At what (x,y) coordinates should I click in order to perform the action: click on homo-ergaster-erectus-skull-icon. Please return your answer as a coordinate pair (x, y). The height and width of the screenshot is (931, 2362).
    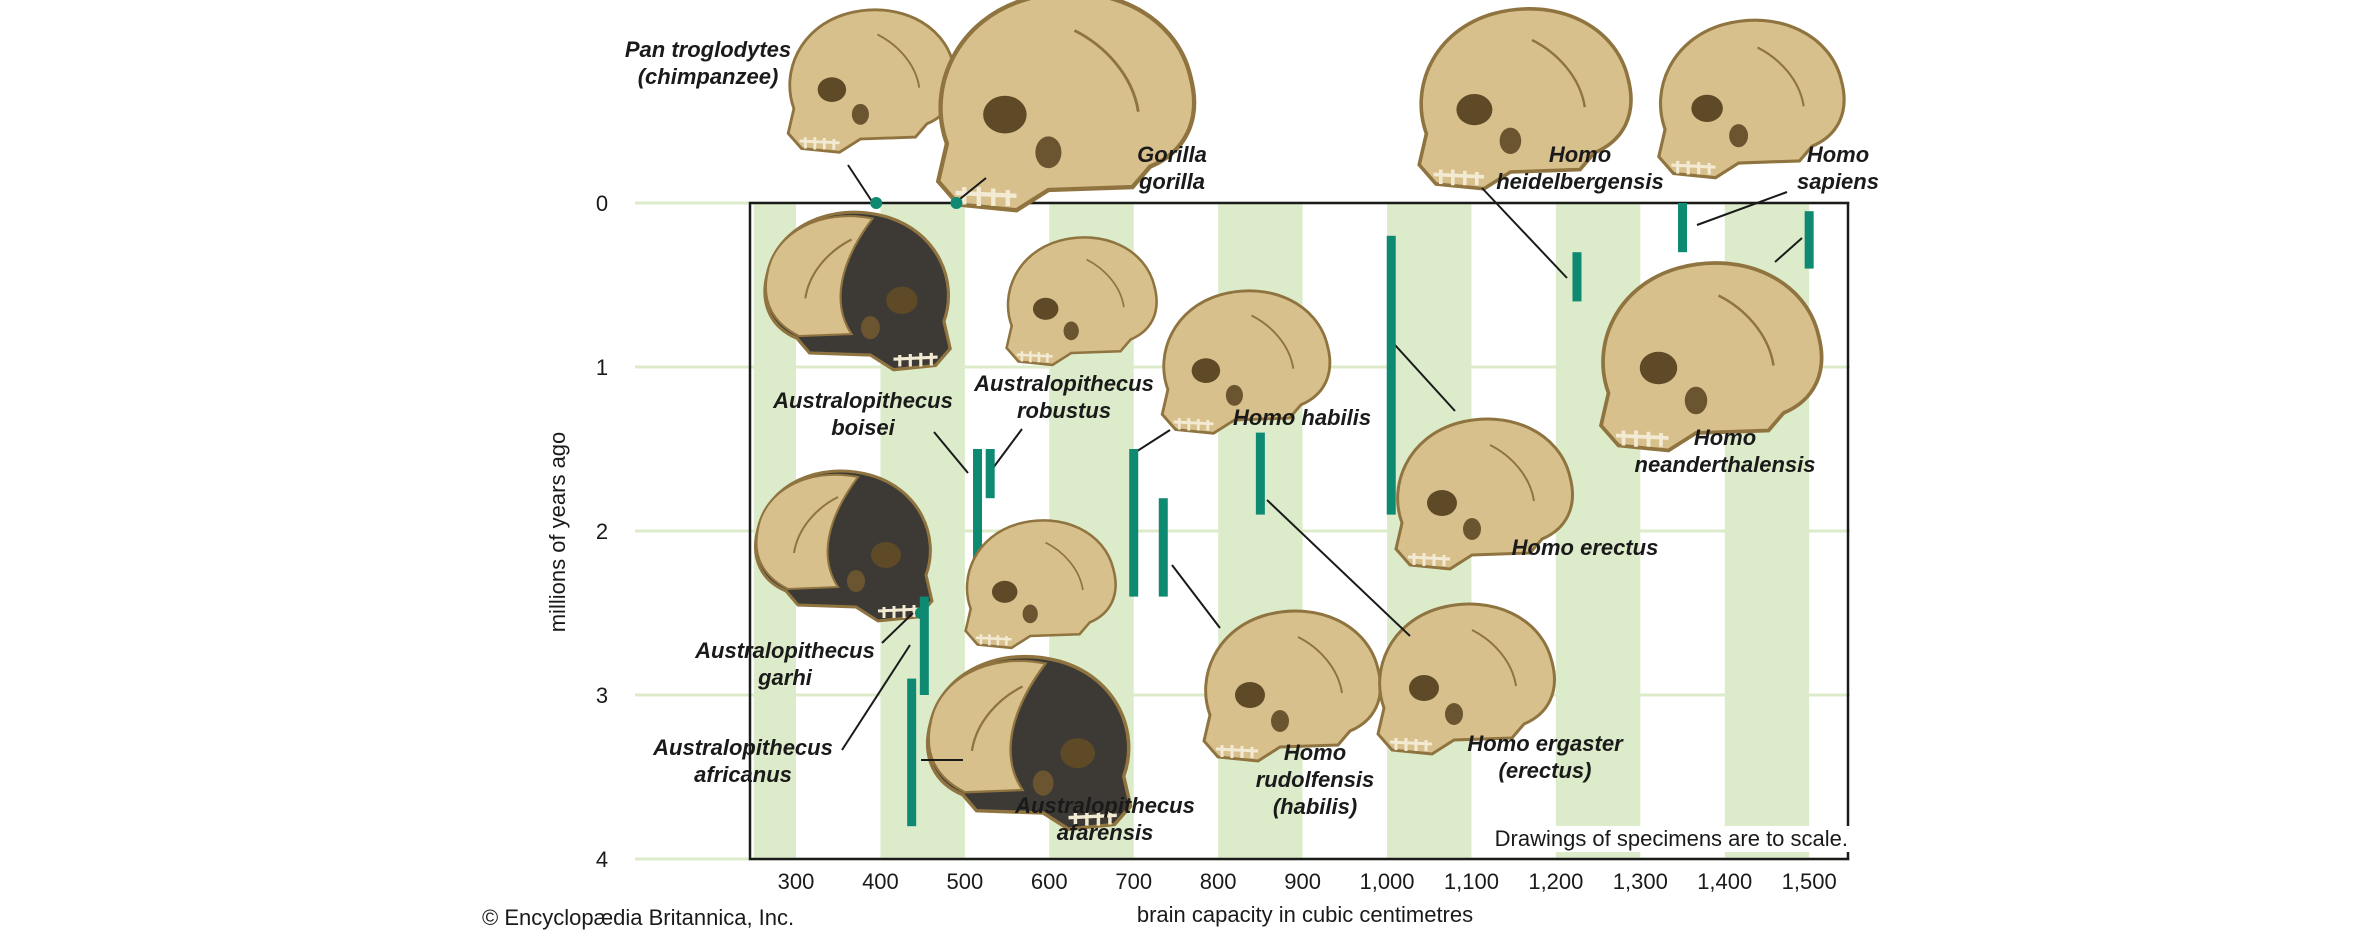
    Looking at the image, I should click on (1466, 679).